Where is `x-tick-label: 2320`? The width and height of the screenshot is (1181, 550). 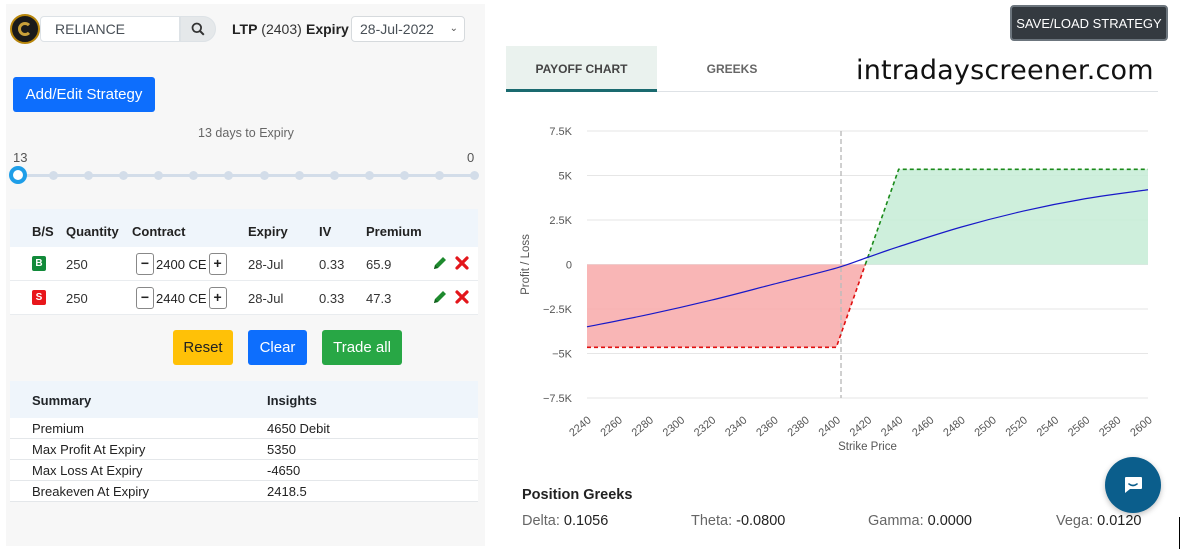 x-tick-label: 2320 is located at coordinates (705, 426).